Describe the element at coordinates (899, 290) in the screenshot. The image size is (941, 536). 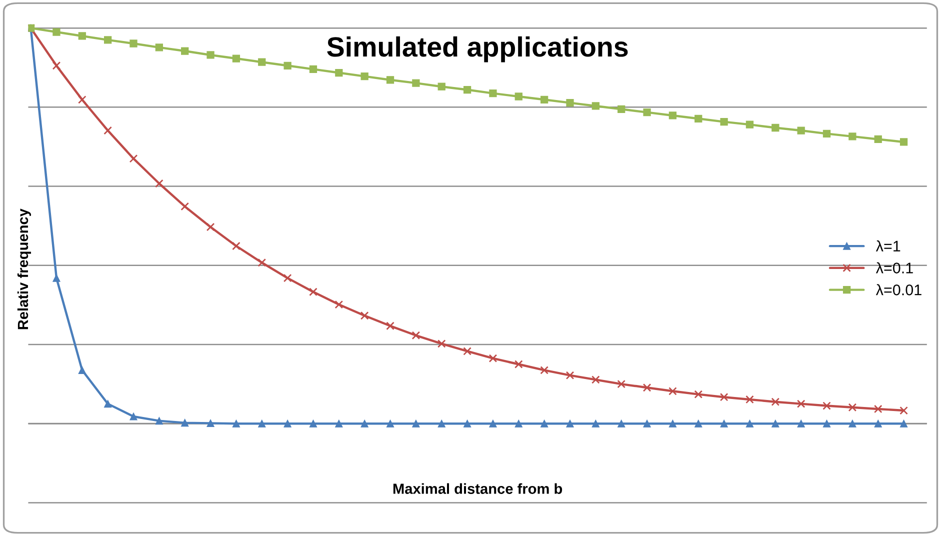
I see `legend-label: λ=0.01` at that location.